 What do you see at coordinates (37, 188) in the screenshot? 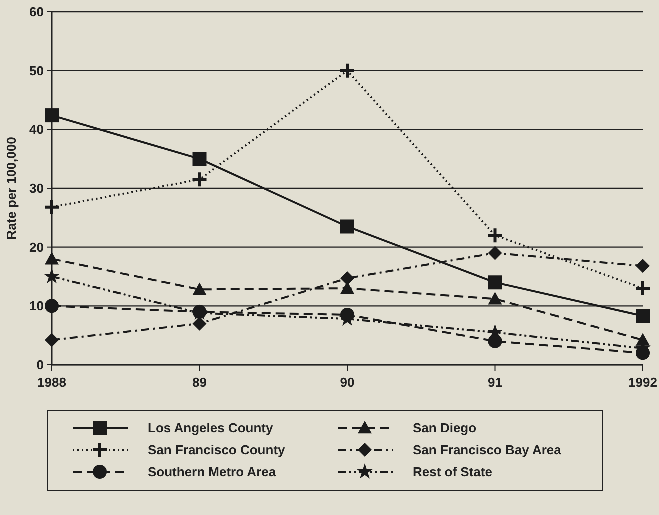
I see `y-tick-label: 30` at bounding box center [37, 188].